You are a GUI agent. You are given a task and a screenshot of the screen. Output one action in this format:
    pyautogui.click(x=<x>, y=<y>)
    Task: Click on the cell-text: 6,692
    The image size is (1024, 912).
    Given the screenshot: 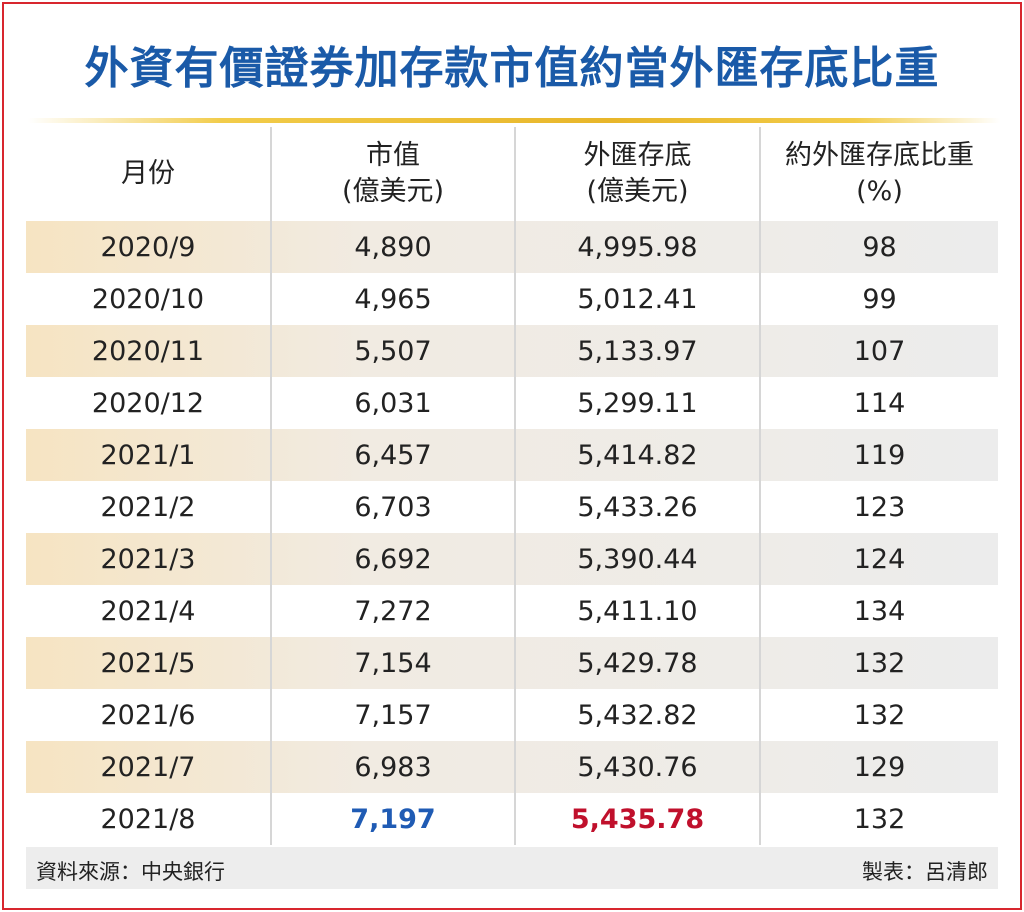 What is the action you would take?
    pyautogui.click(x=393, y=559)
    